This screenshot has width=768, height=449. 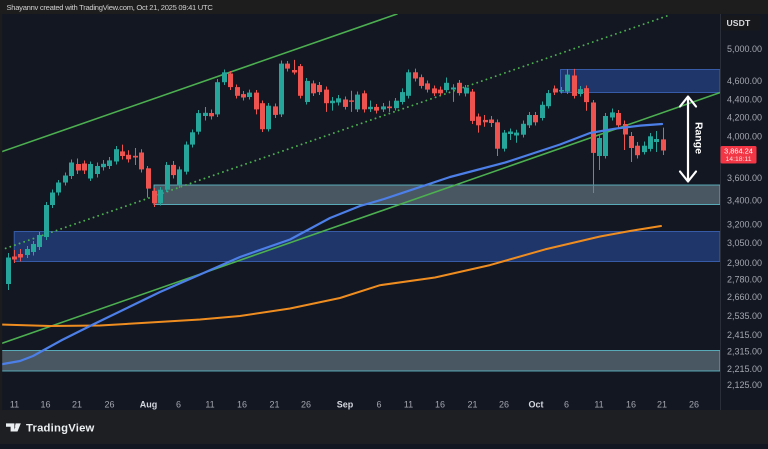 I want to click on svg-text: 2,660.00, so click(x=744, y=297).